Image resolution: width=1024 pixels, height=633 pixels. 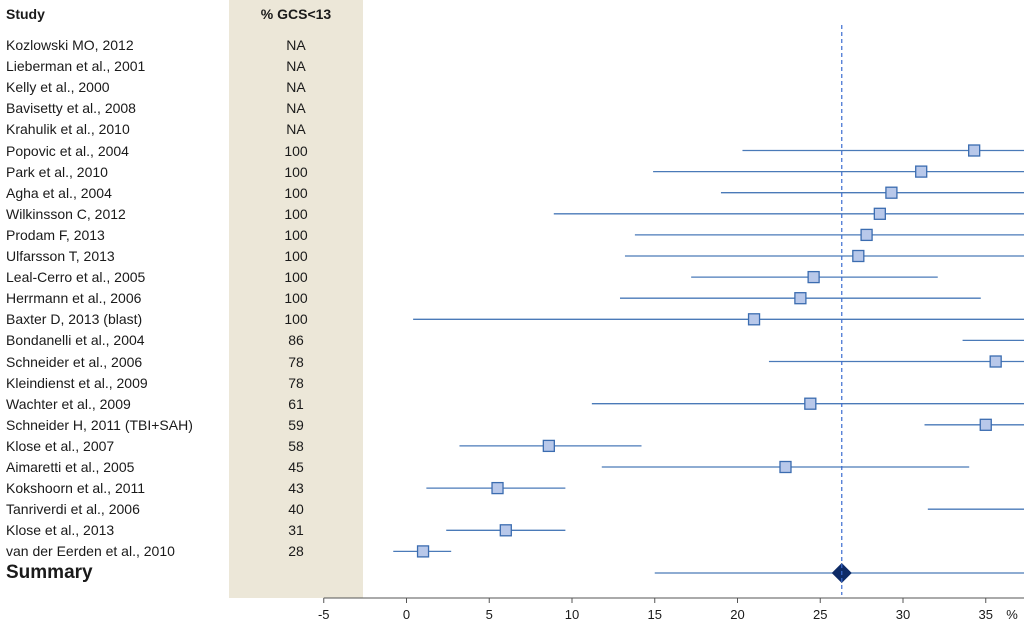 I want to click on study-label: Popovic et al., 2004, so click(x=67, y=150).